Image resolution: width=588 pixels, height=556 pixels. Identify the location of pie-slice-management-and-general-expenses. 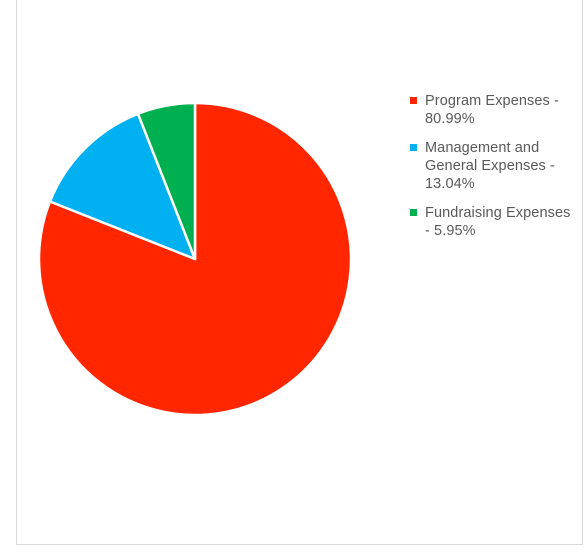
(122, 186).